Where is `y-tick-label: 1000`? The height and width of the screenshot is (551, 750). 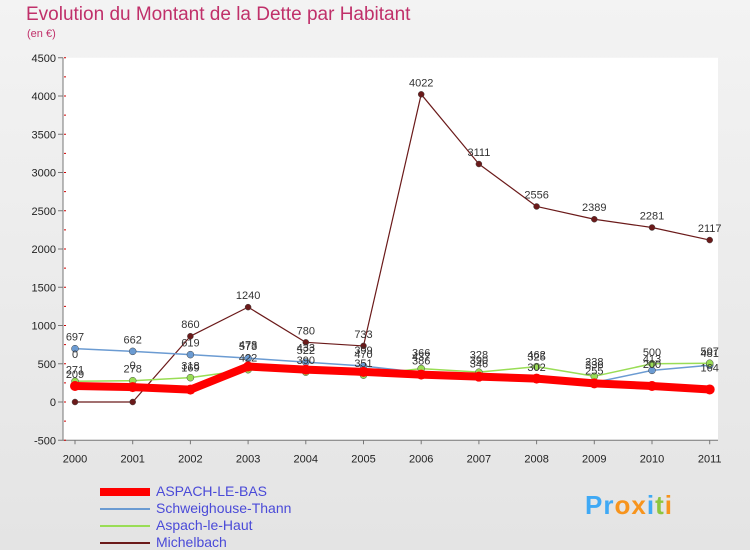
y-tick-label: 1000 is located at coordinates (44, 327).